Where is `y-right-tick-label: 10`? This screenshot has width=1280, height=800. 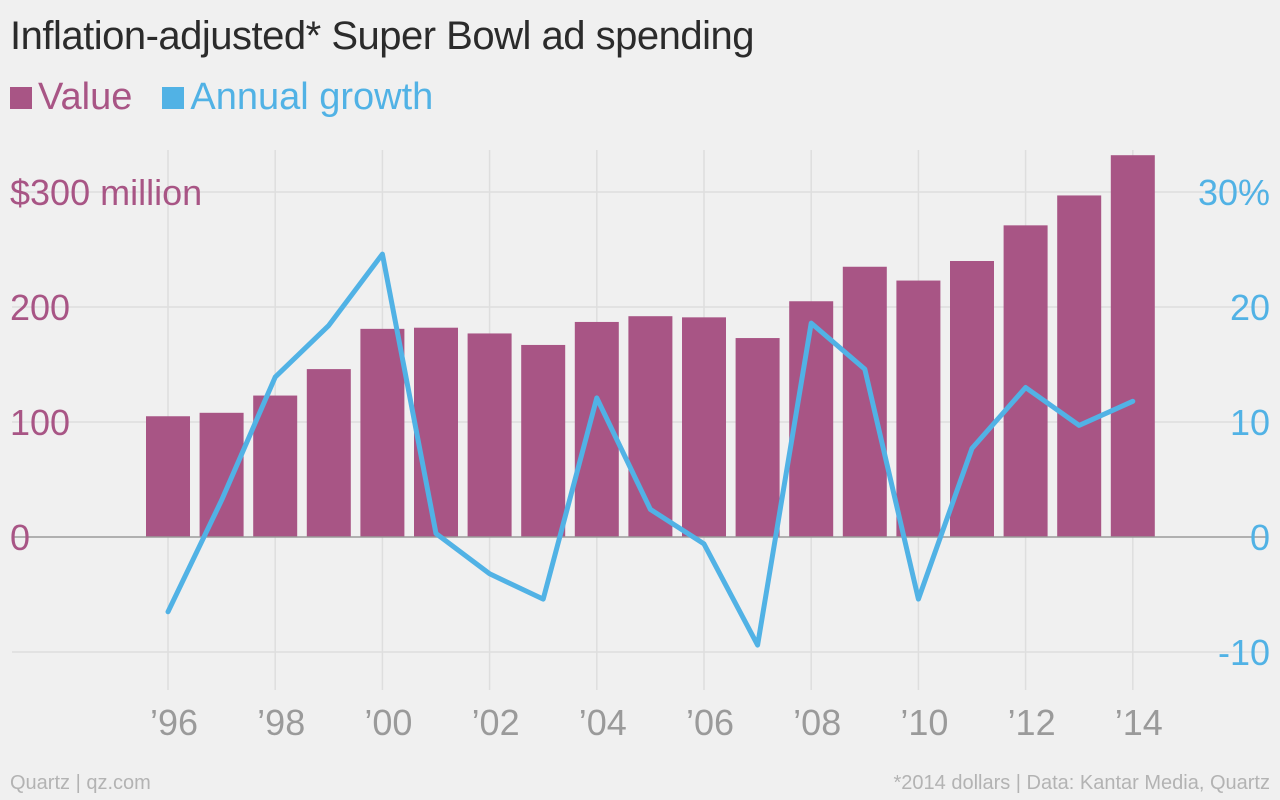
y-right-tick-label: 10 is located at coordinates (1250, 422).